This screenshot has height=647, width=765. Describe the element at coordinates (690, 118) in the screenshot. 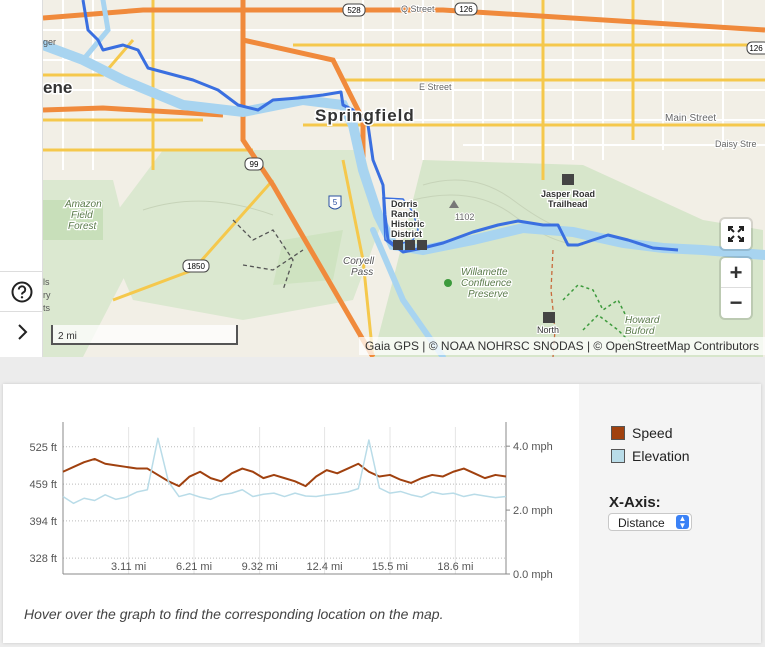

I see `street-label-main: Main Street` at that location.